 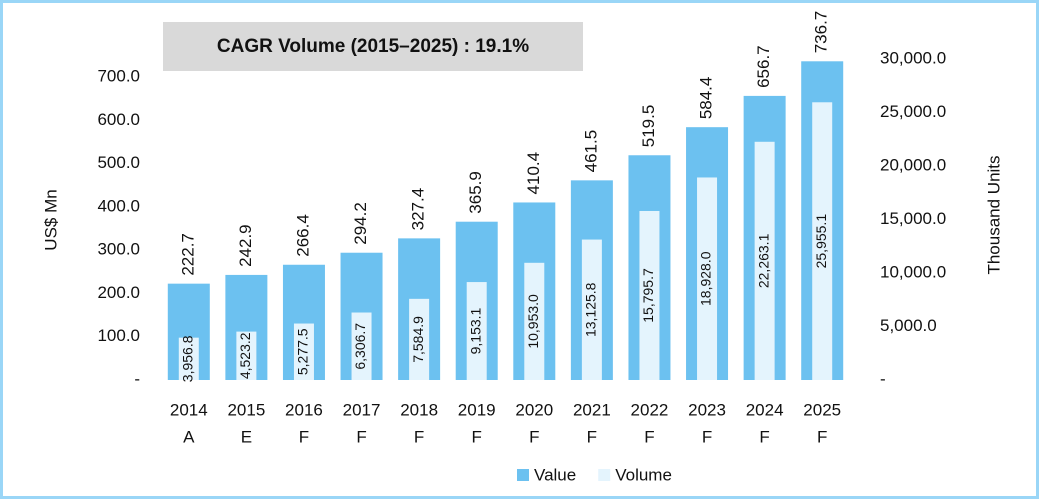 What do you see at coordinates (643, 474) in the screenshot?
I see `legend-label: Volume` at bounding box center [643, 474].